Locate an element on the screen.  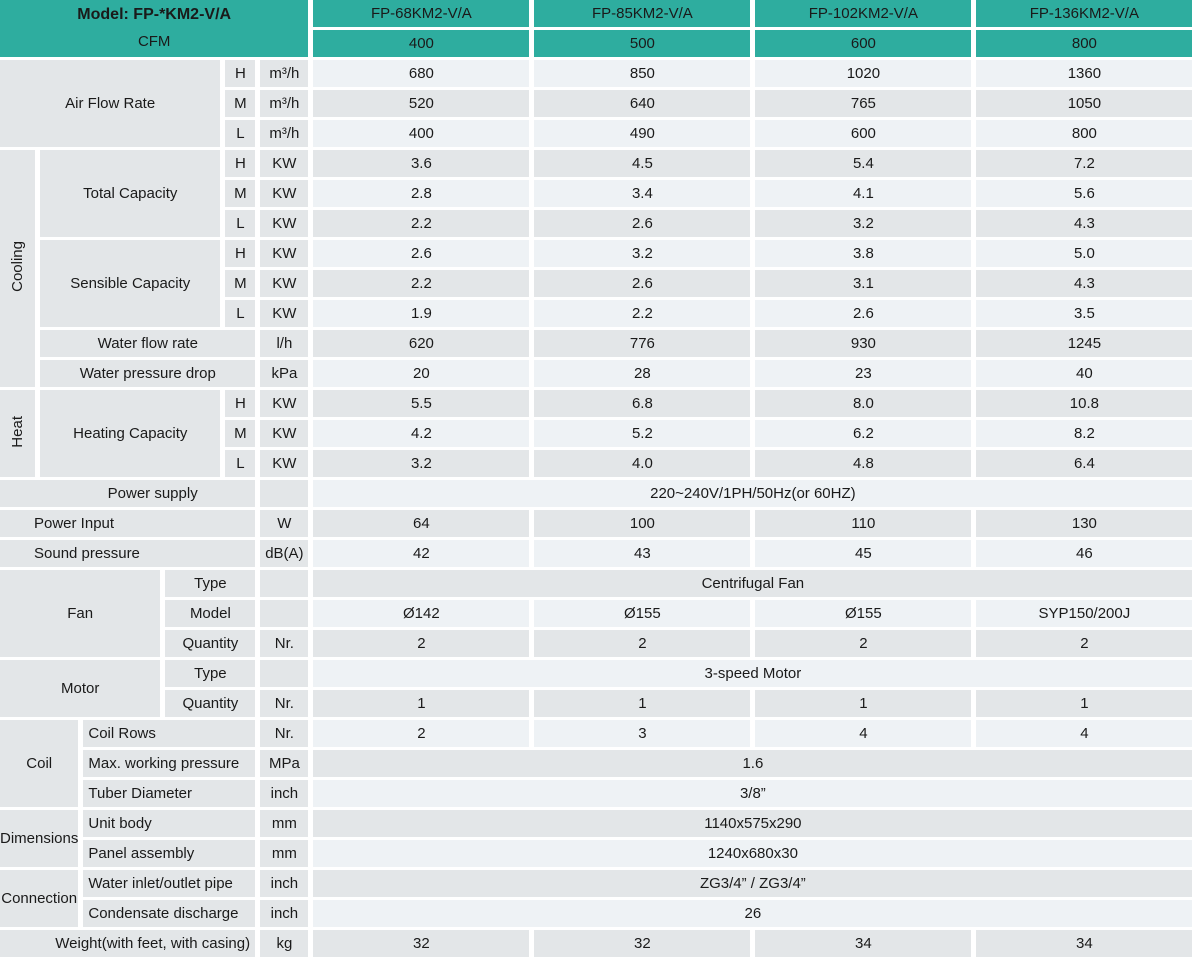
value-cell: 4 is located at coordinates (863, 733).